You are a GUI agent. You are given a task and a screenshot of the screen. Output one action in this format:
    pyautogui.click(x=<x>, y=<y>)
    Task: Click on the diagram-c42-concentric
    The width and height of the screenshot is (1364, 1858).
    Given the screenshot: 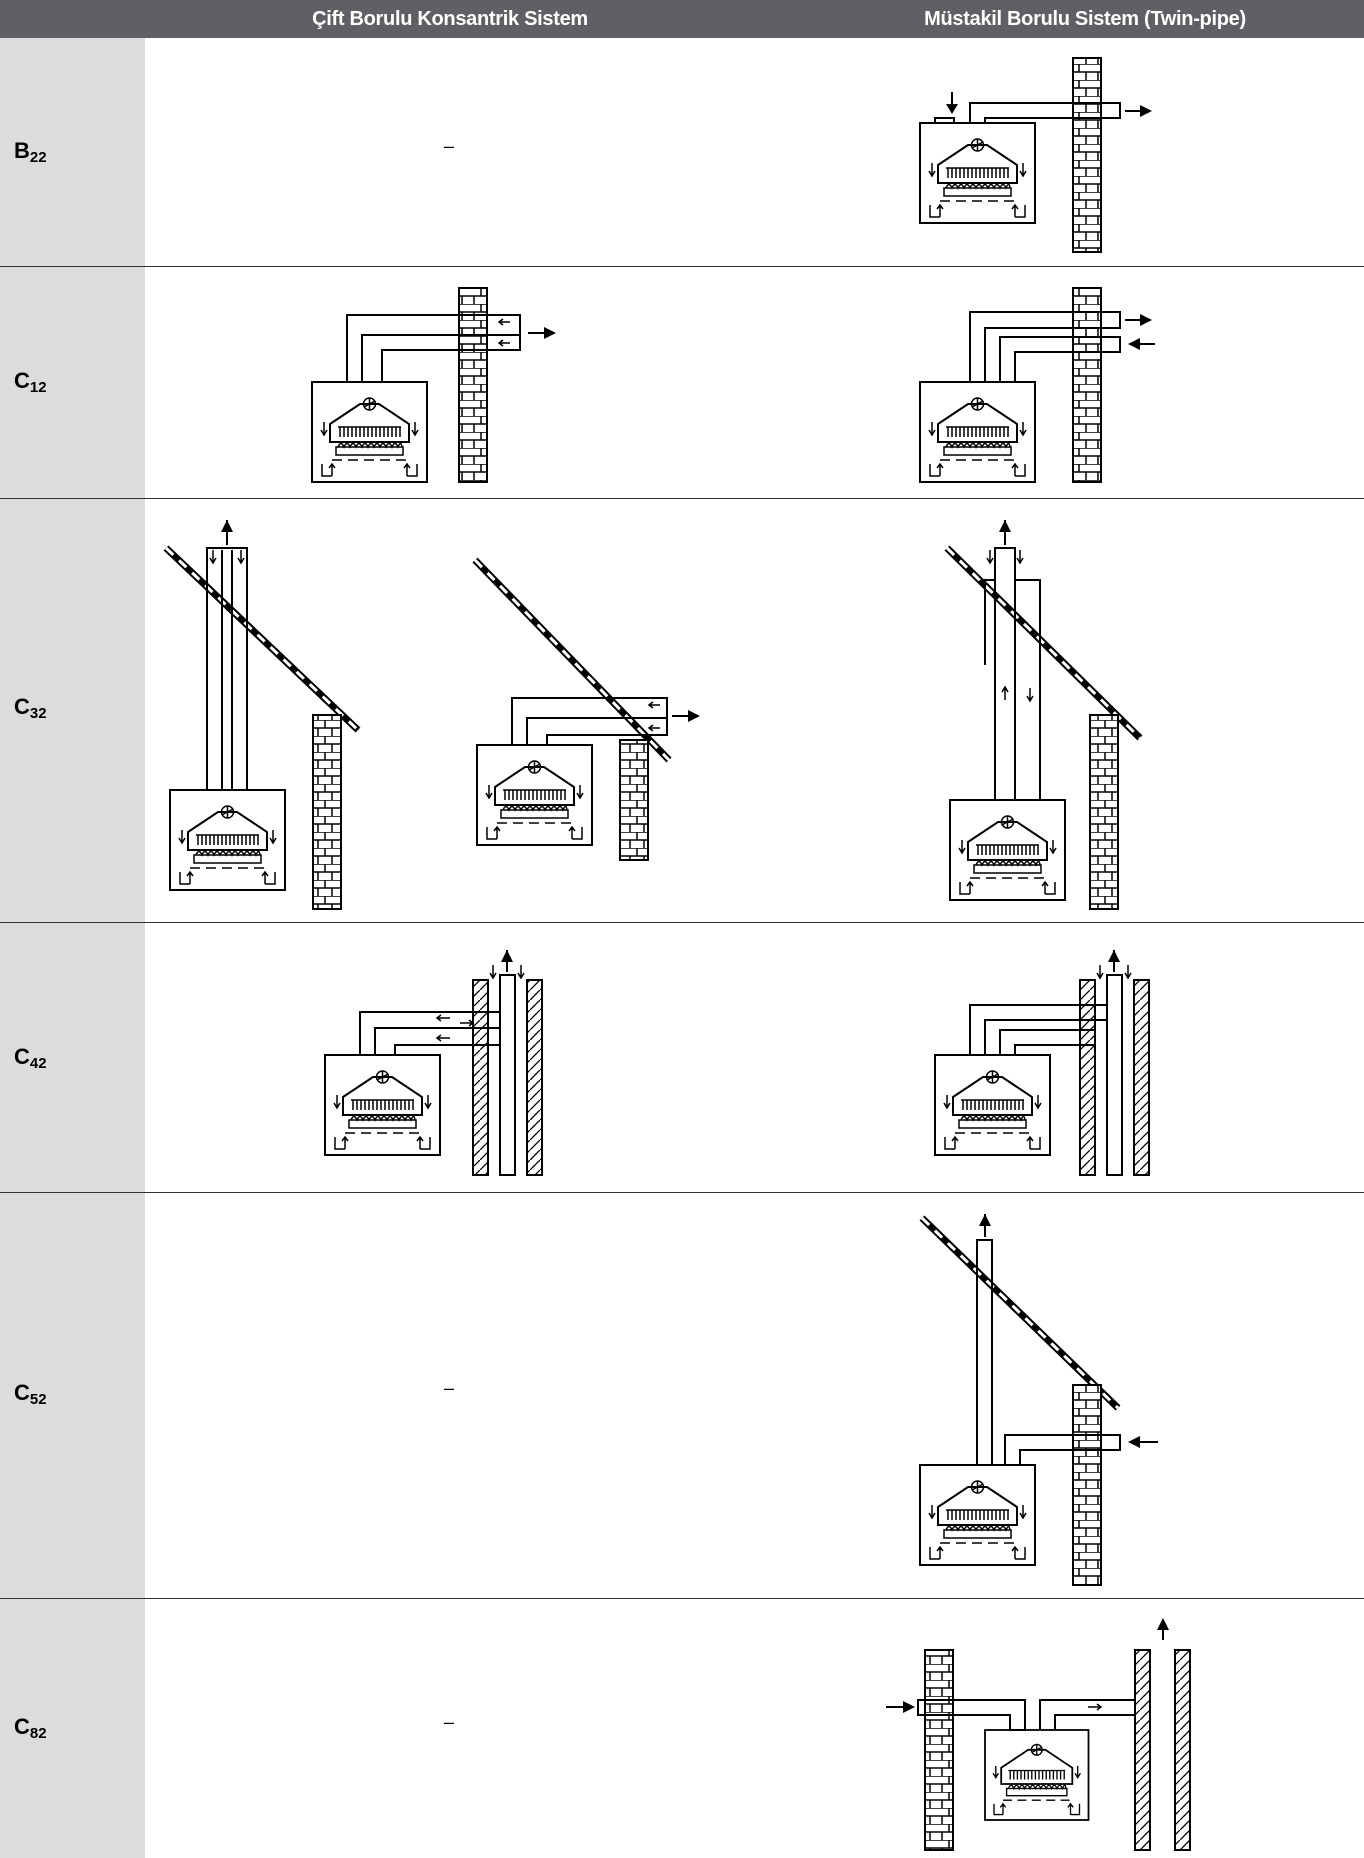 What is the action you would take?
    pyautogui.click(x=433, y=1063)
    